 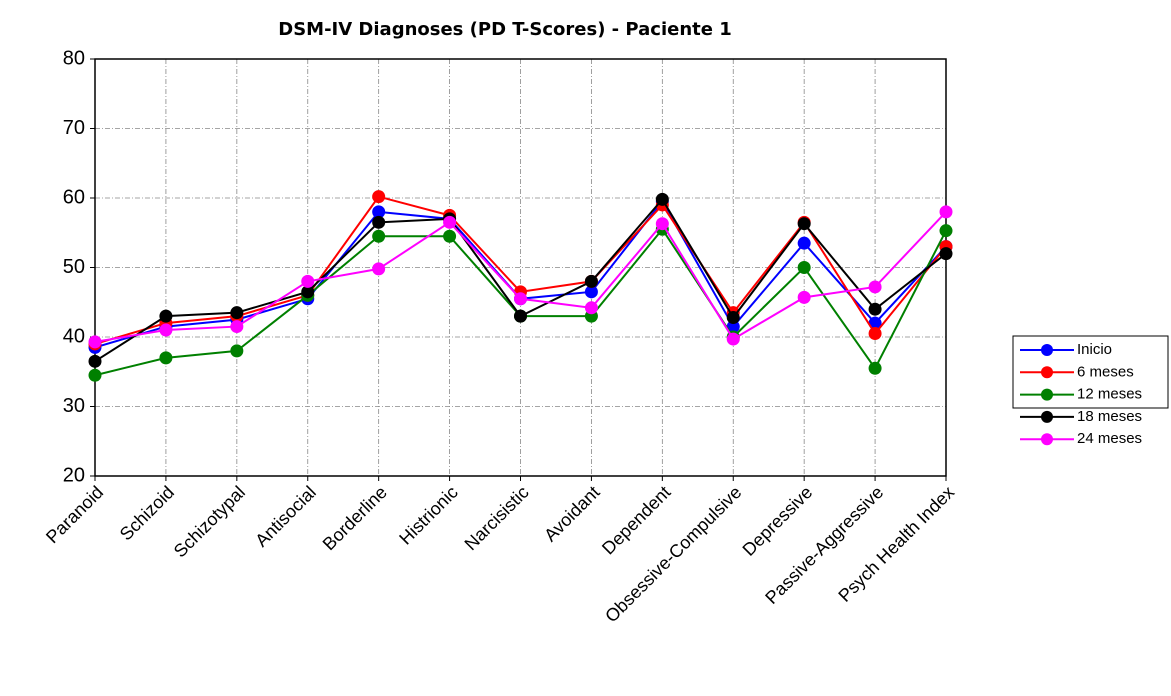 I want to click on x-tick-label: Paranoid, so click(x=74, y=514).